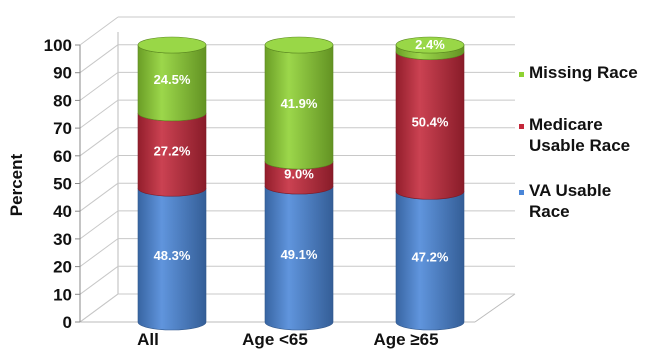 This screenshot has width=666, height=351. What do you see at coordinates (275, 339) in the screenshot?
I see `x-tick-label: Age <65` at bounding box center [275, 339].